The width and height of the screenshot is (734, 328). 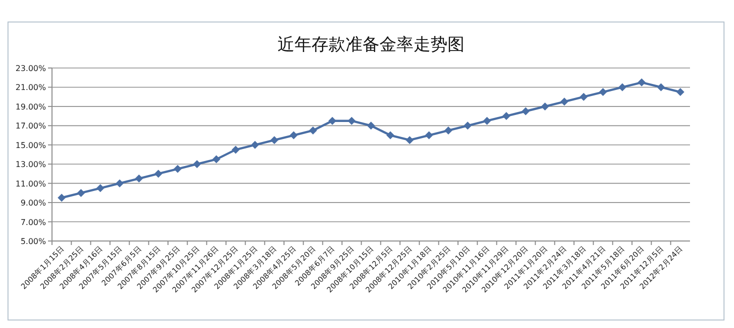 I want to click on y-tick-label: 21.00%, so click(x=30, y=87).